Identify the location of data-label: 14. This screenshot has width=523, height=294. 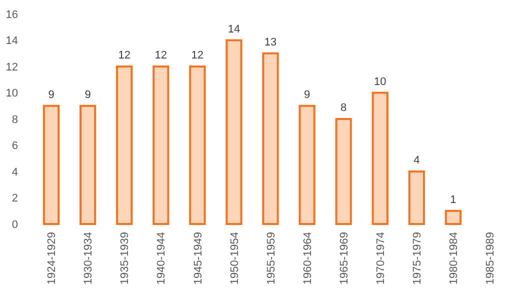
(234, 29).